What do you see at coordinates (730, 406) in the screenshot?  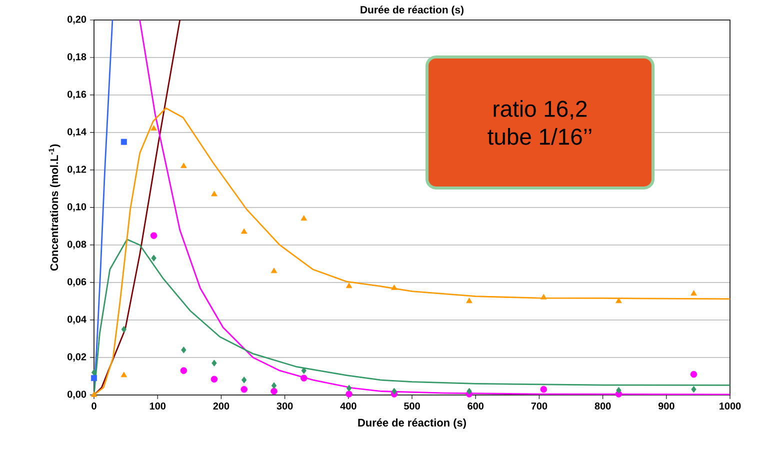 I see `x-tick-label: 1000` at bounding box center [730, 406].